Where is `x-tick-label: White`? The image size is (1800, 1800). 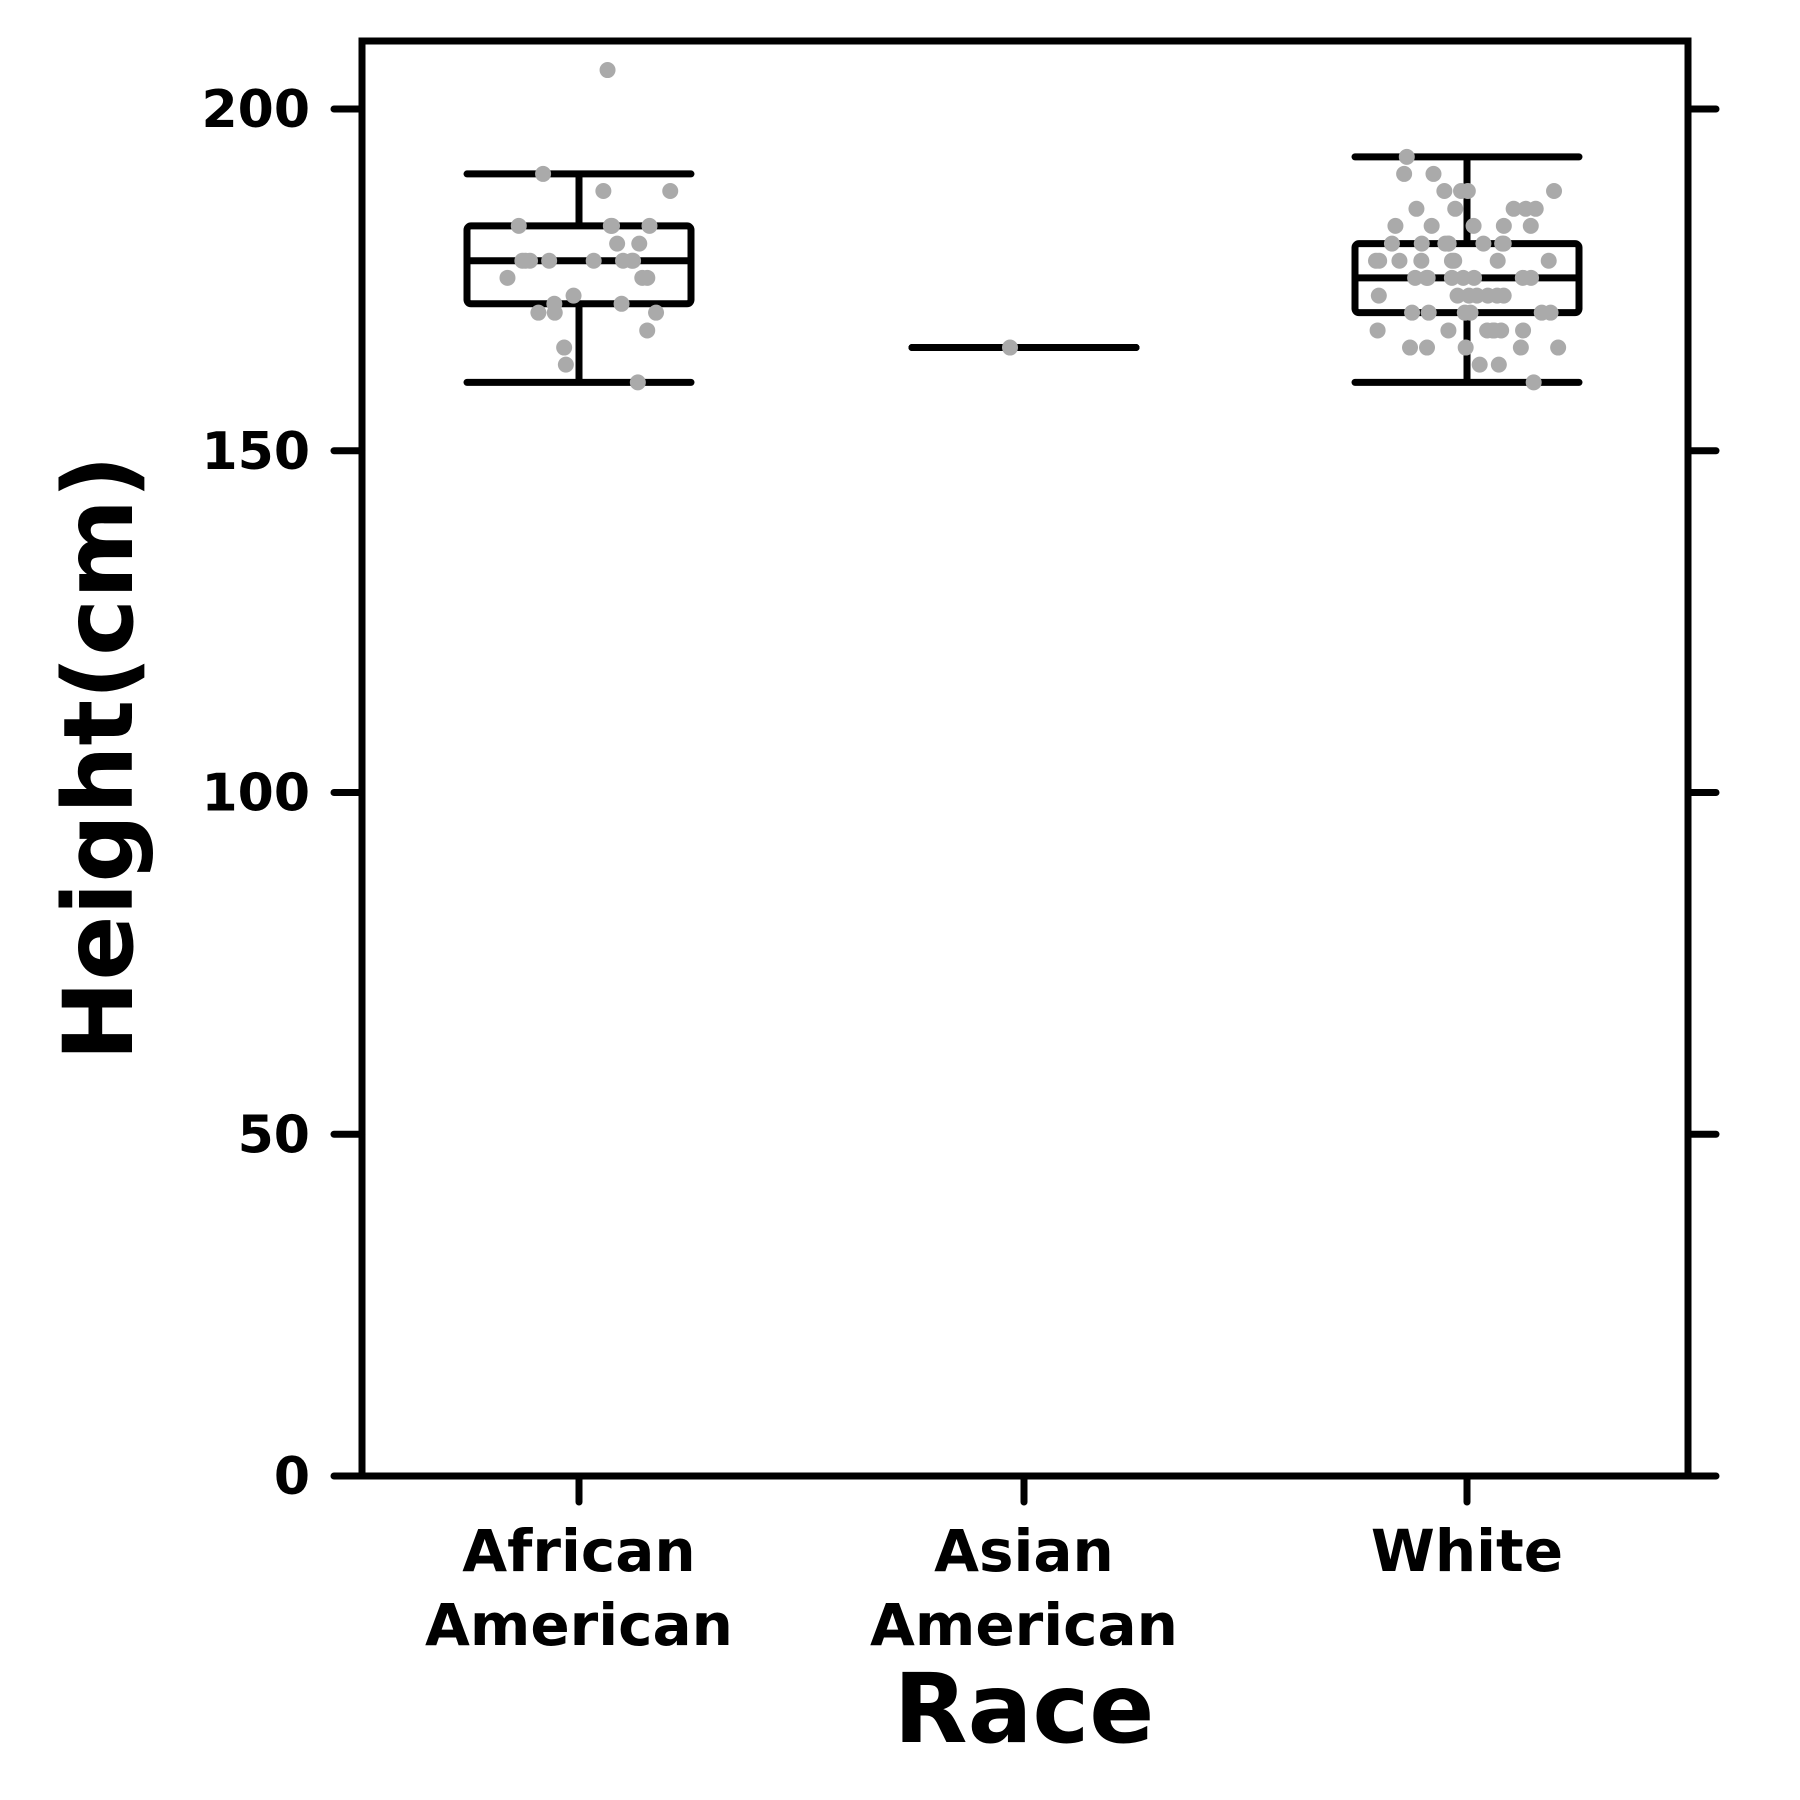 x-tick-label: White is located at coordinates (1467, 1551).